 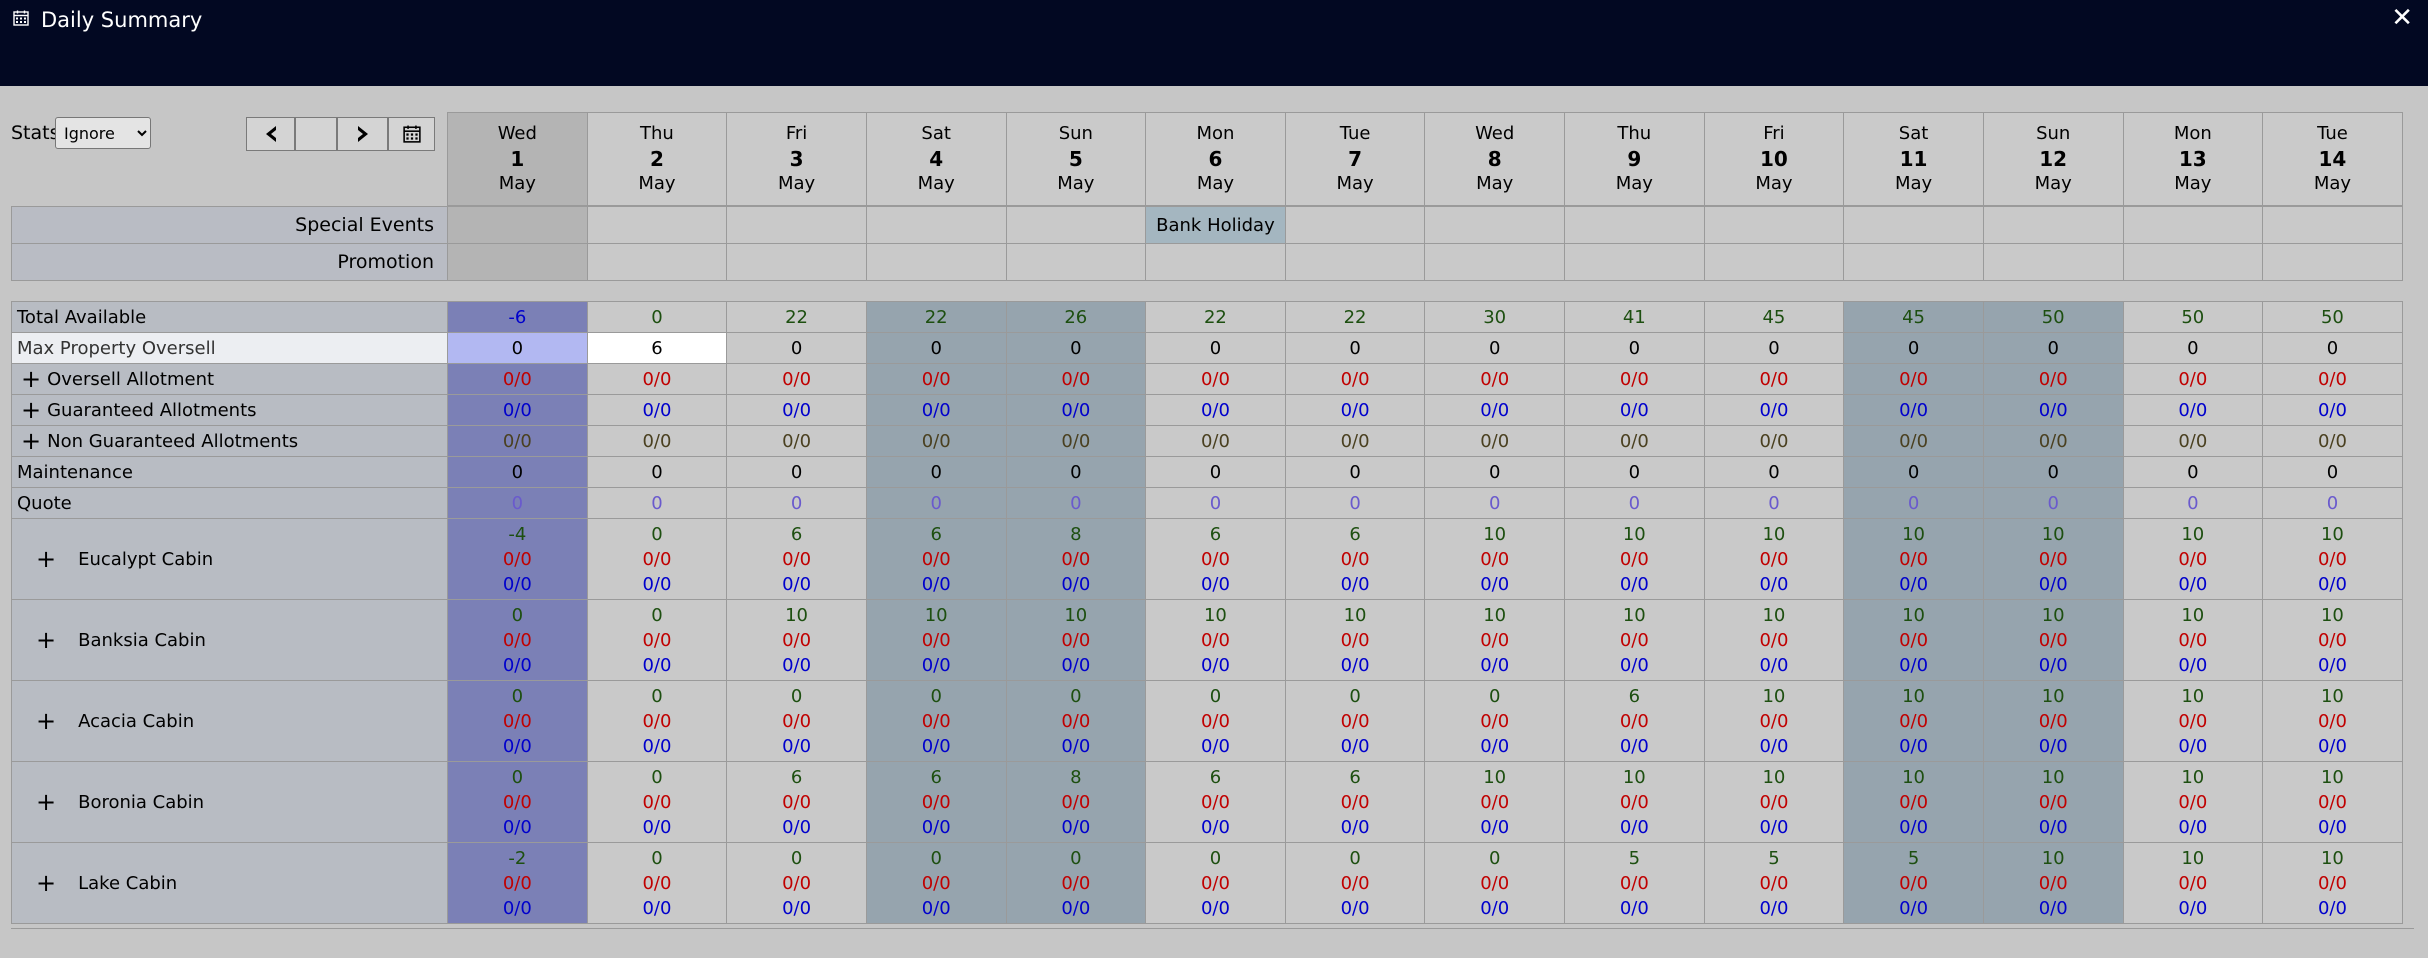 I want to click on today-button, so click(x=316, y=134).